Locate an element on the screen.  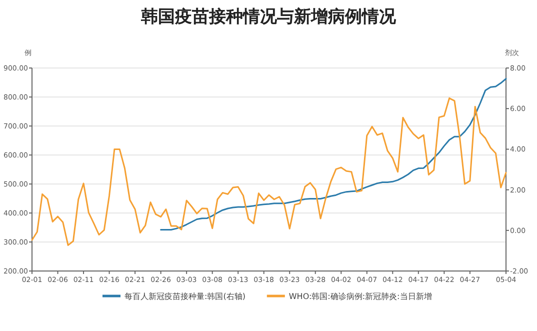
legend-label: WHO:韩国:确诊病例:新冠肺炎:当日新增 is located at coordinates (360, 296).